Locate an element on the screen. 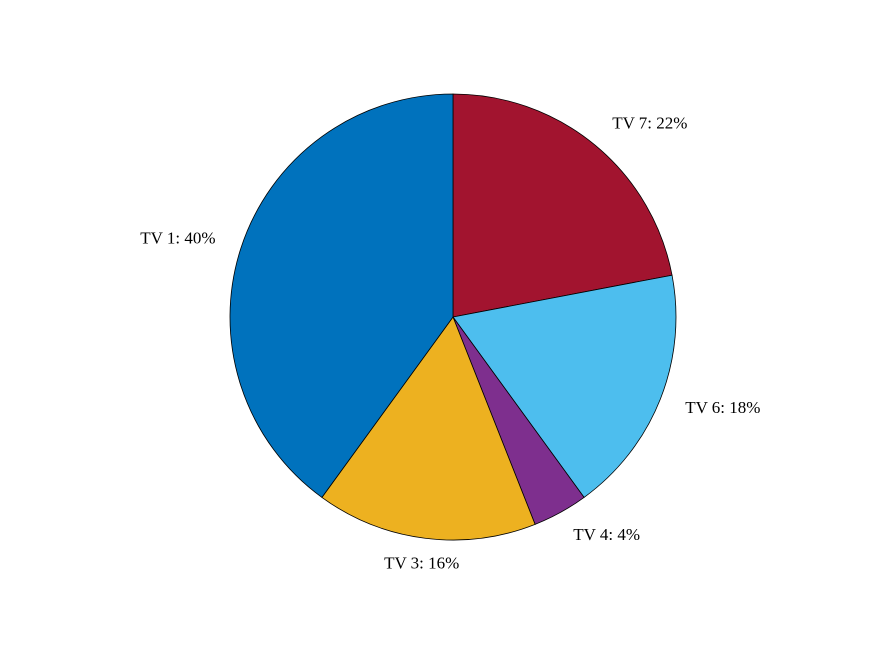 The height and width of the screenshot is (656, 875). pie-slice-label: TV 7: 22% is located at coordinates (649, 123).